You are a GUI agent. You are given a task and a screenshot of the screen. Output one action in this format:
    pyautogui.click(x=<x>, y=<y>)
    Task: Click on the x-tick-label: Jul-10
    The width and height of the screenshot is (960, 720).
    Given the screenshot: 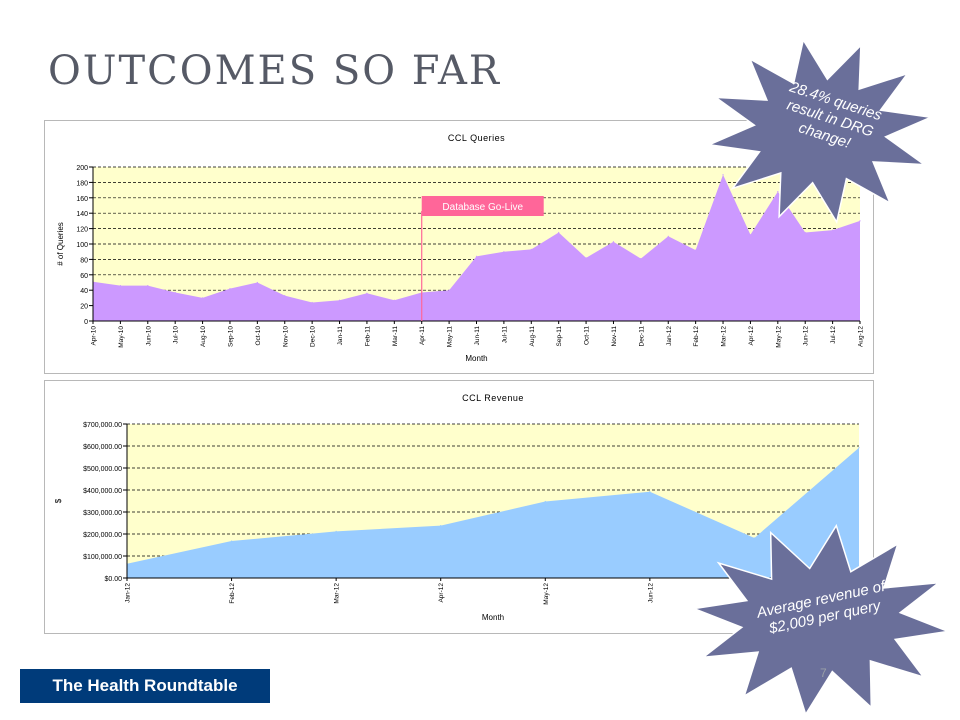 What is the action you would take?
    pyautogui.click(x=176, y=335)
    